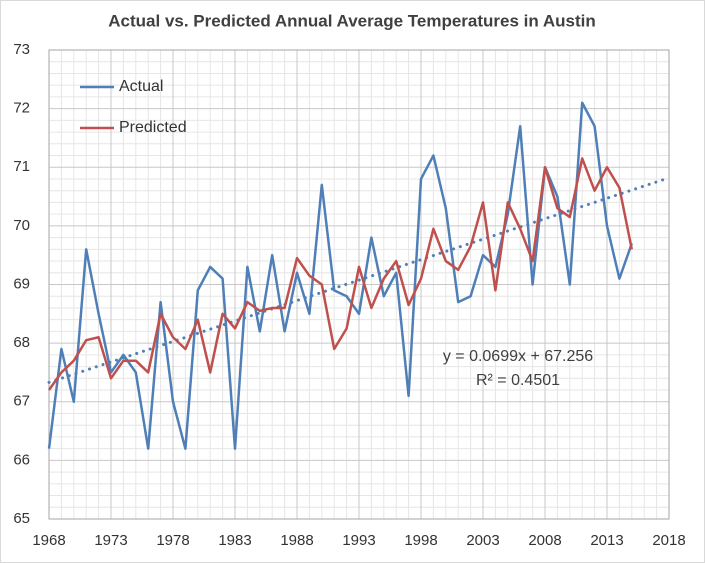 The image size is (705, 563). Describe the element at coordinates (21, 166) in the screenshot. I see `y-tick-label: 71` at that location.